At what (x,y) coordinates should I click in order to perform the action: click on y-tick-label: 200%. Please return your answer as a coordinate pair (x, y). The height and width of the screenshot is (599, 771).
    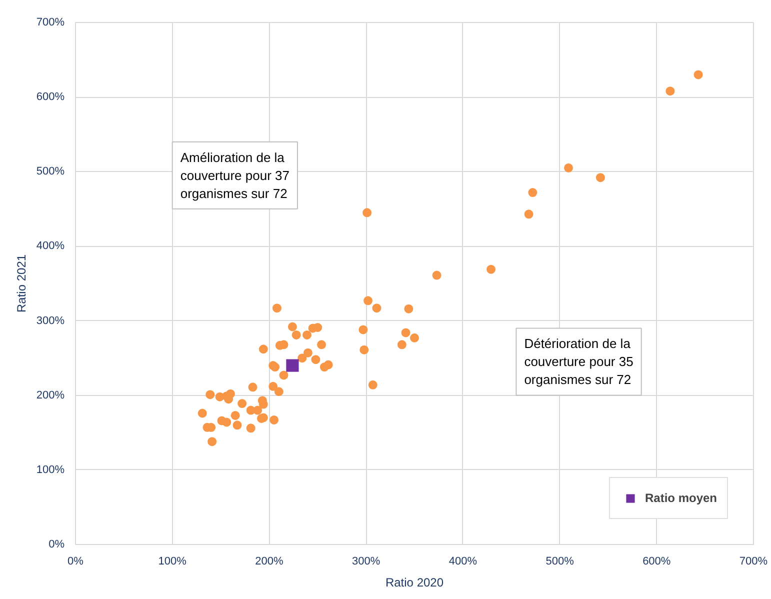
    Looking at the image, I should click on (50, 395).